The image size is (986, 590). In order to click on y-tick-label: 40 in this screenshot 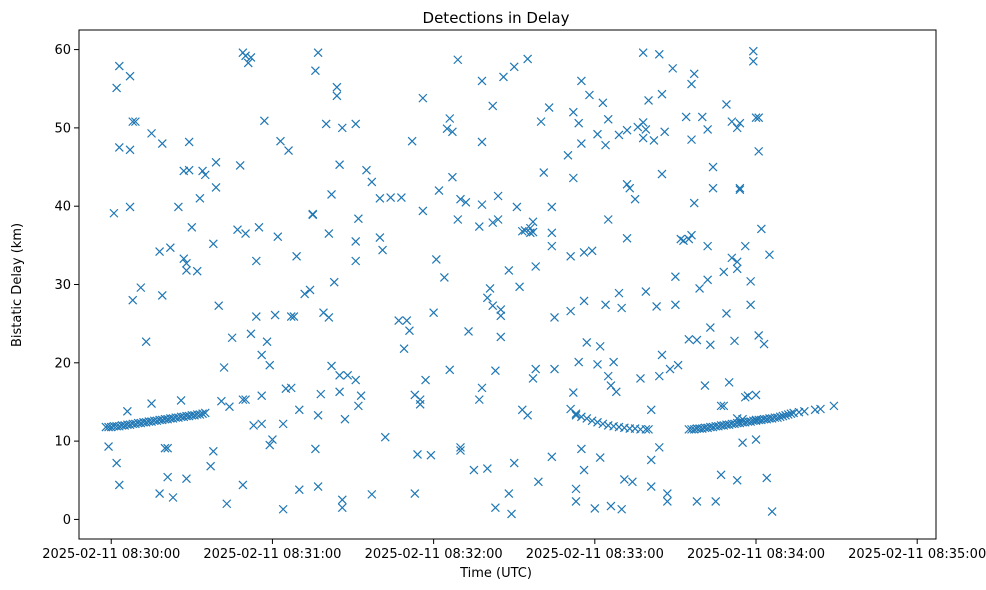, I will do `click(62, 207)`.